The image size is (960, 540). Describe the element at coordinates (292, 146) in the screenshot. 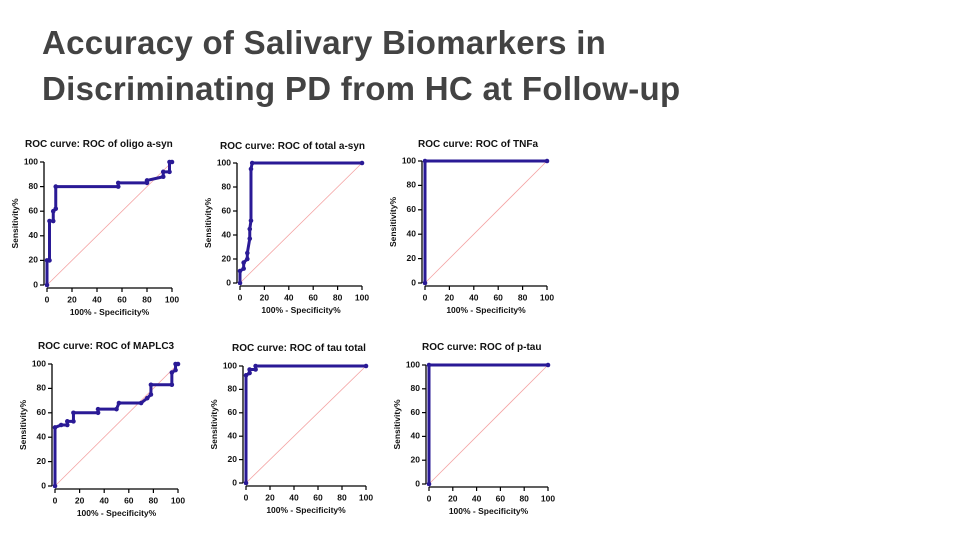

I see `chart-title: ROC curve: ROC of total a-syn` at that location.